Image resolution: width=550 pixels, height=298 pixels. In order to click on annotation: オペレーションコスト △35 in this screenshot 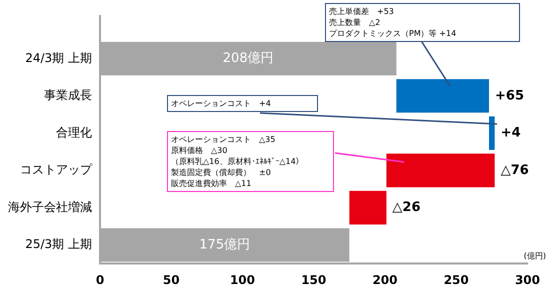, I will do `click(223, 139)`.